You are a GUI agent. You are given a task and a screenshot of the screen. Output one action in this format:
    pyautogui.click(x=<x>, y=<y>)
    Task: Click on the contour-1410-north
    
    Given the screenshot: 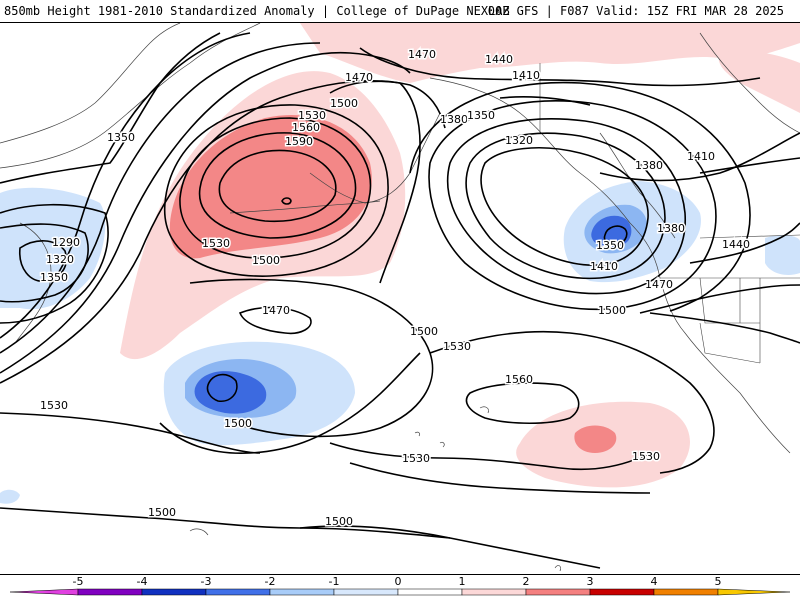 What is the action you would take?
    pyautogui.click(x=545, y=101)
    